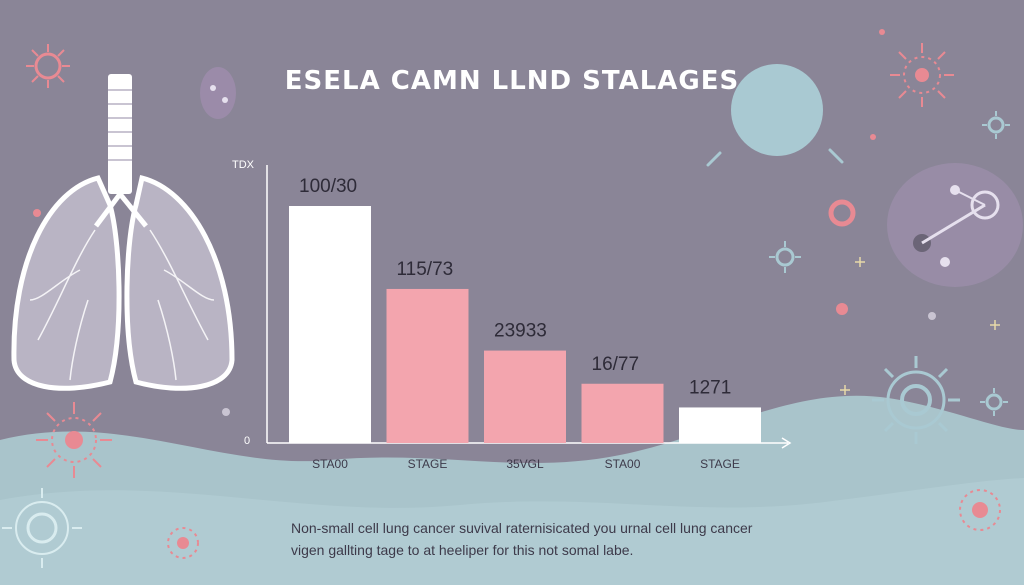 The image size is (1024, 585). I want to click on x-axis-arrow-icon, so click(786, 443).